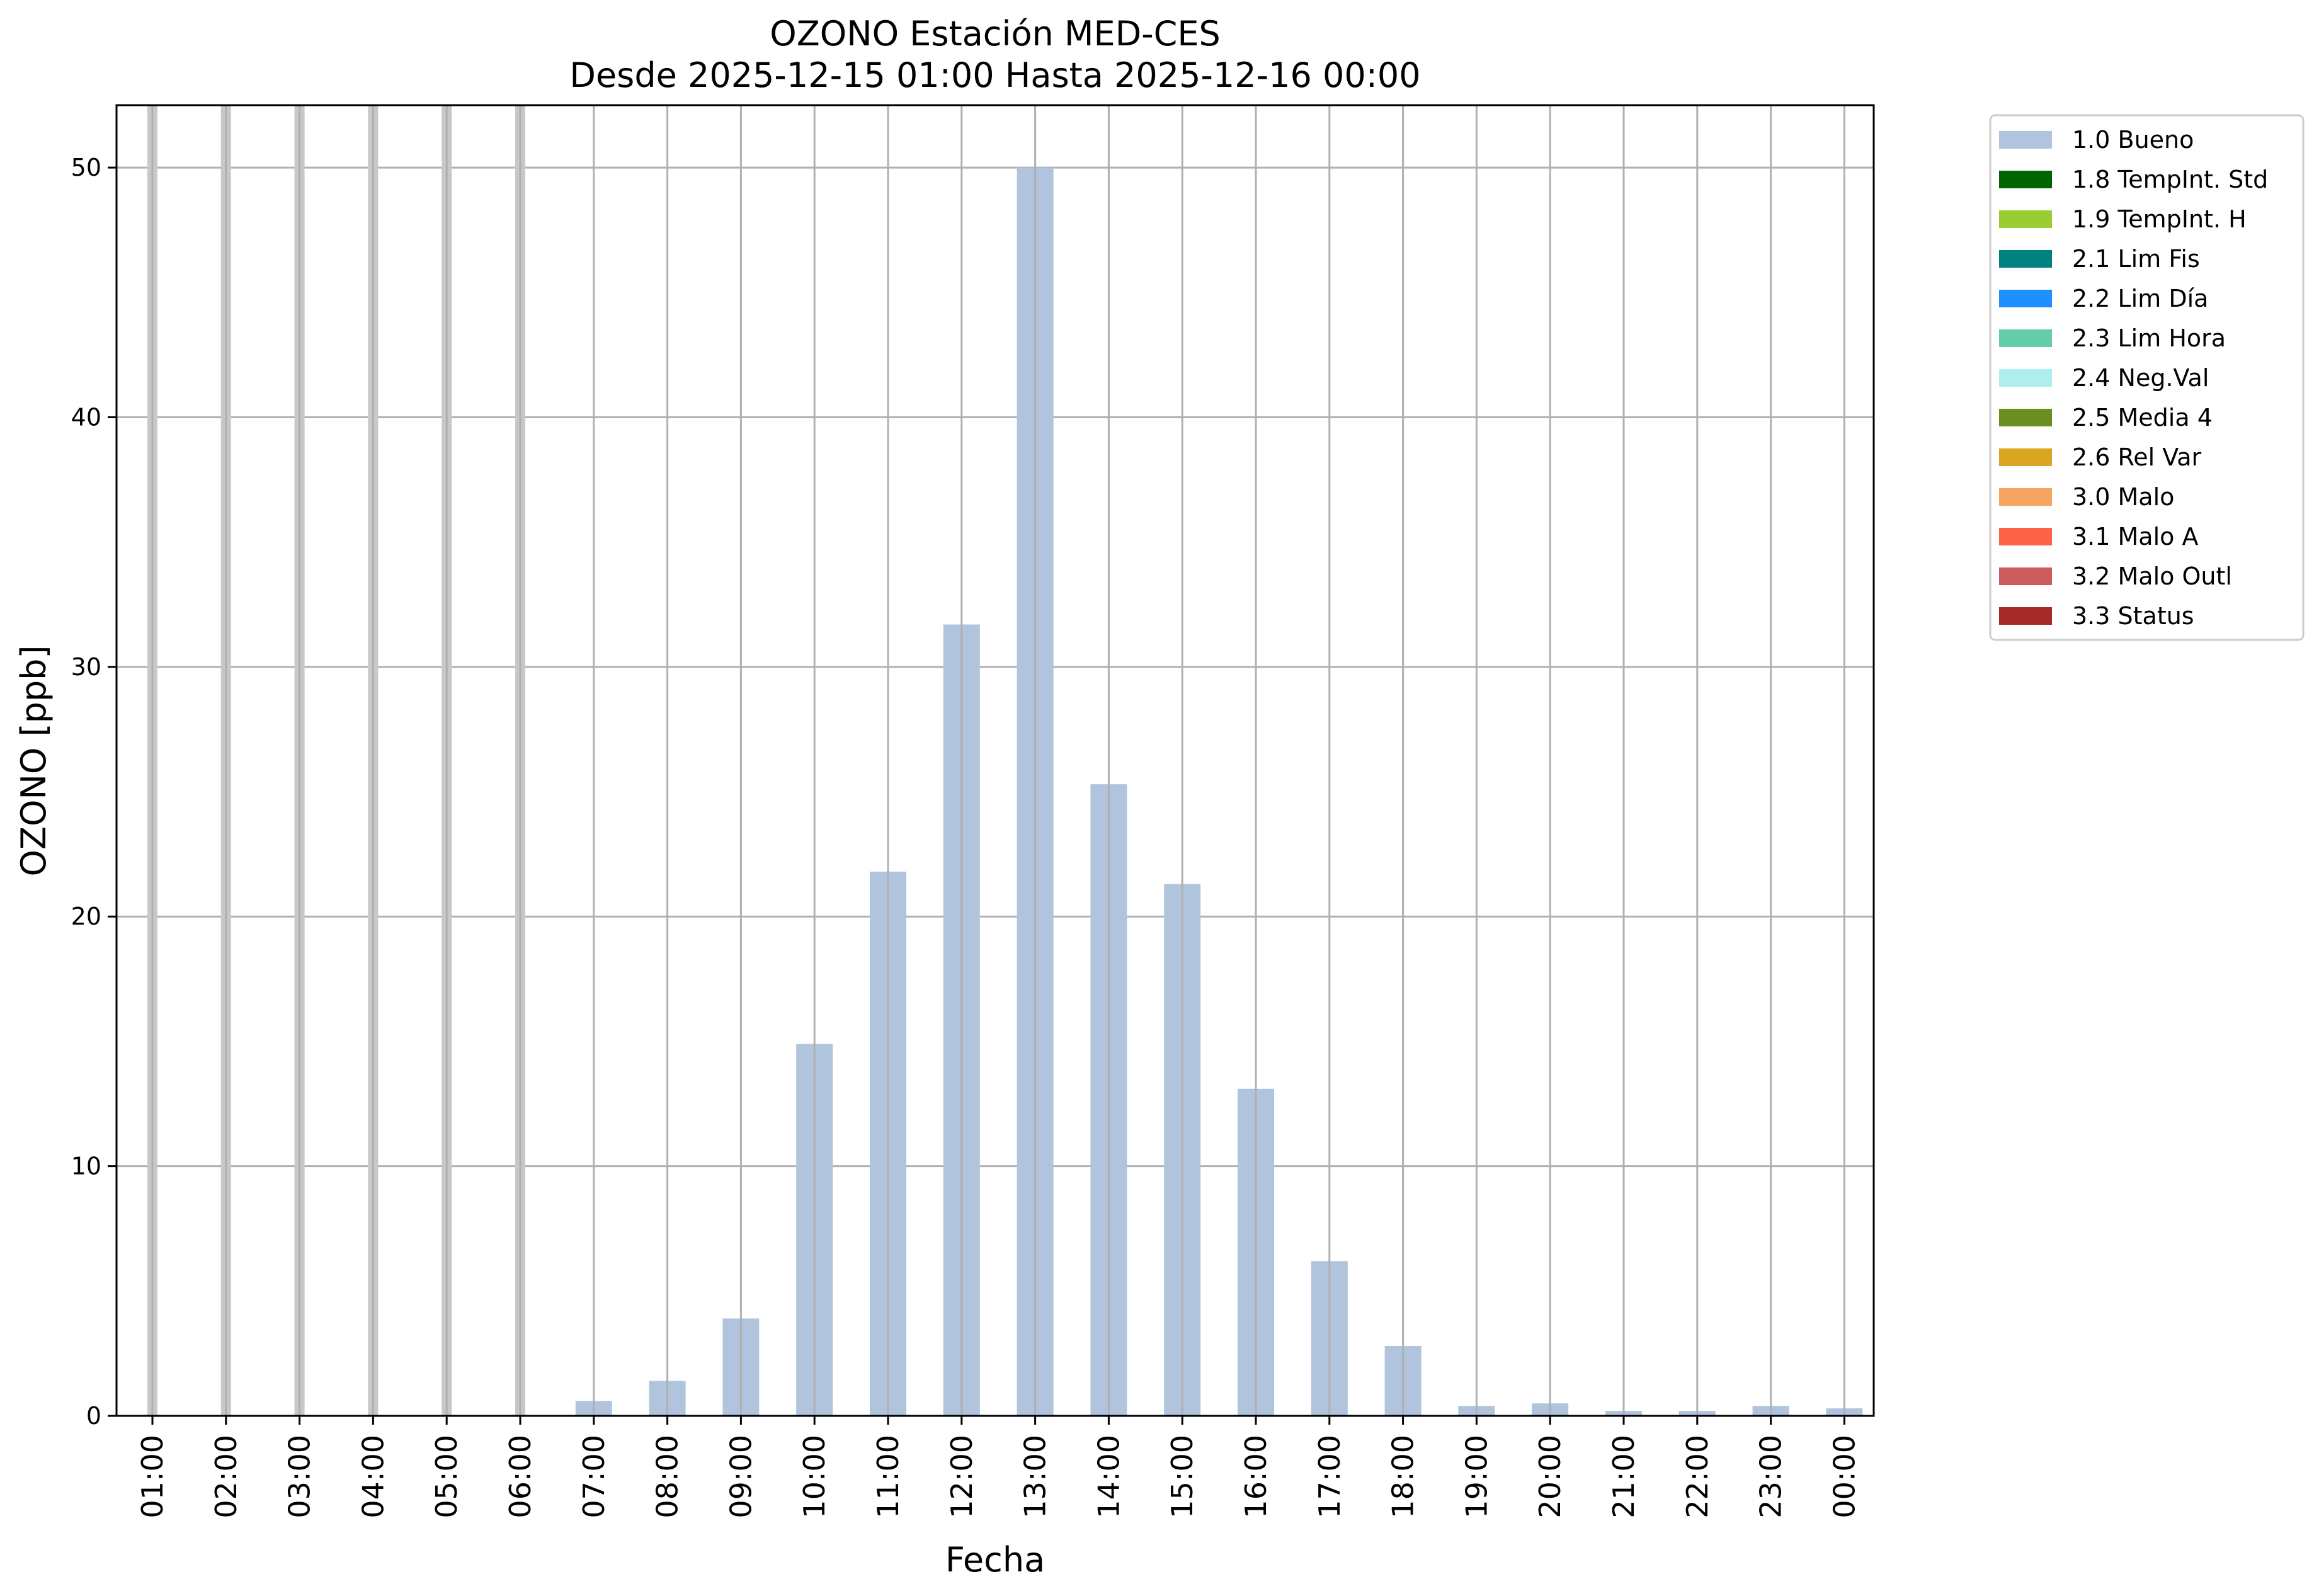  What do you see at coordinates (888, 1477) in the screenshot?
I see `x-tick-label: 11:00` at bounding box center [888, 1477].